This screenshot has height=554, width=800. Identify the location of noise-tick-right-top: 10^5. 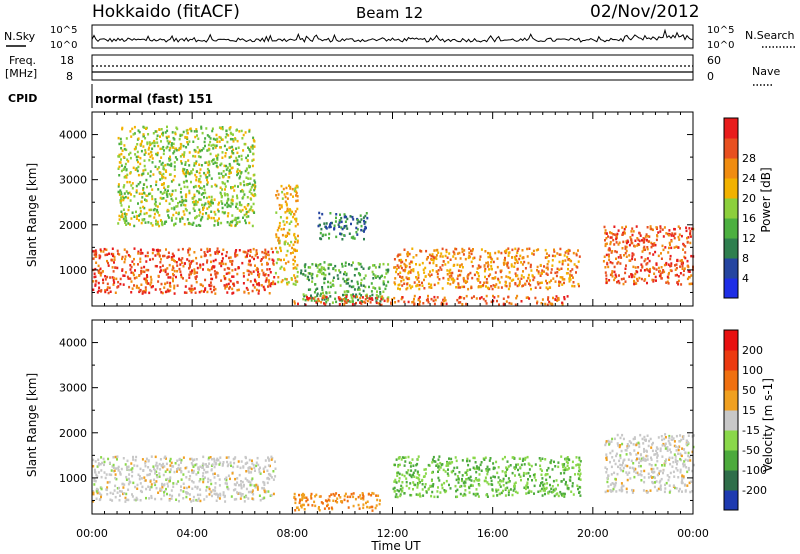
(720, 30).